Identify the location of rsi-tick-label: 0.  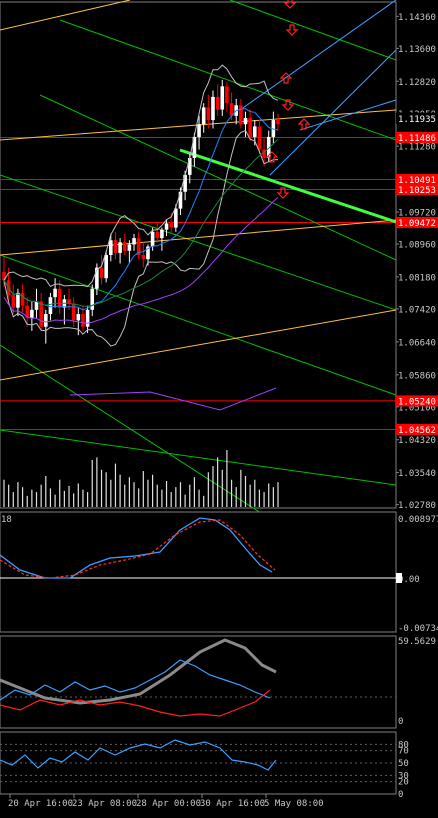
(400, 795).